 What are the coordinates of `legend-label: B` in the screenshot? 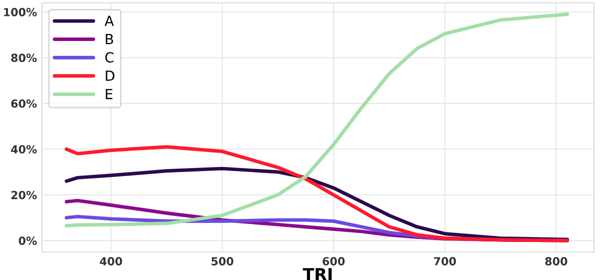 It's located at (110, 39).